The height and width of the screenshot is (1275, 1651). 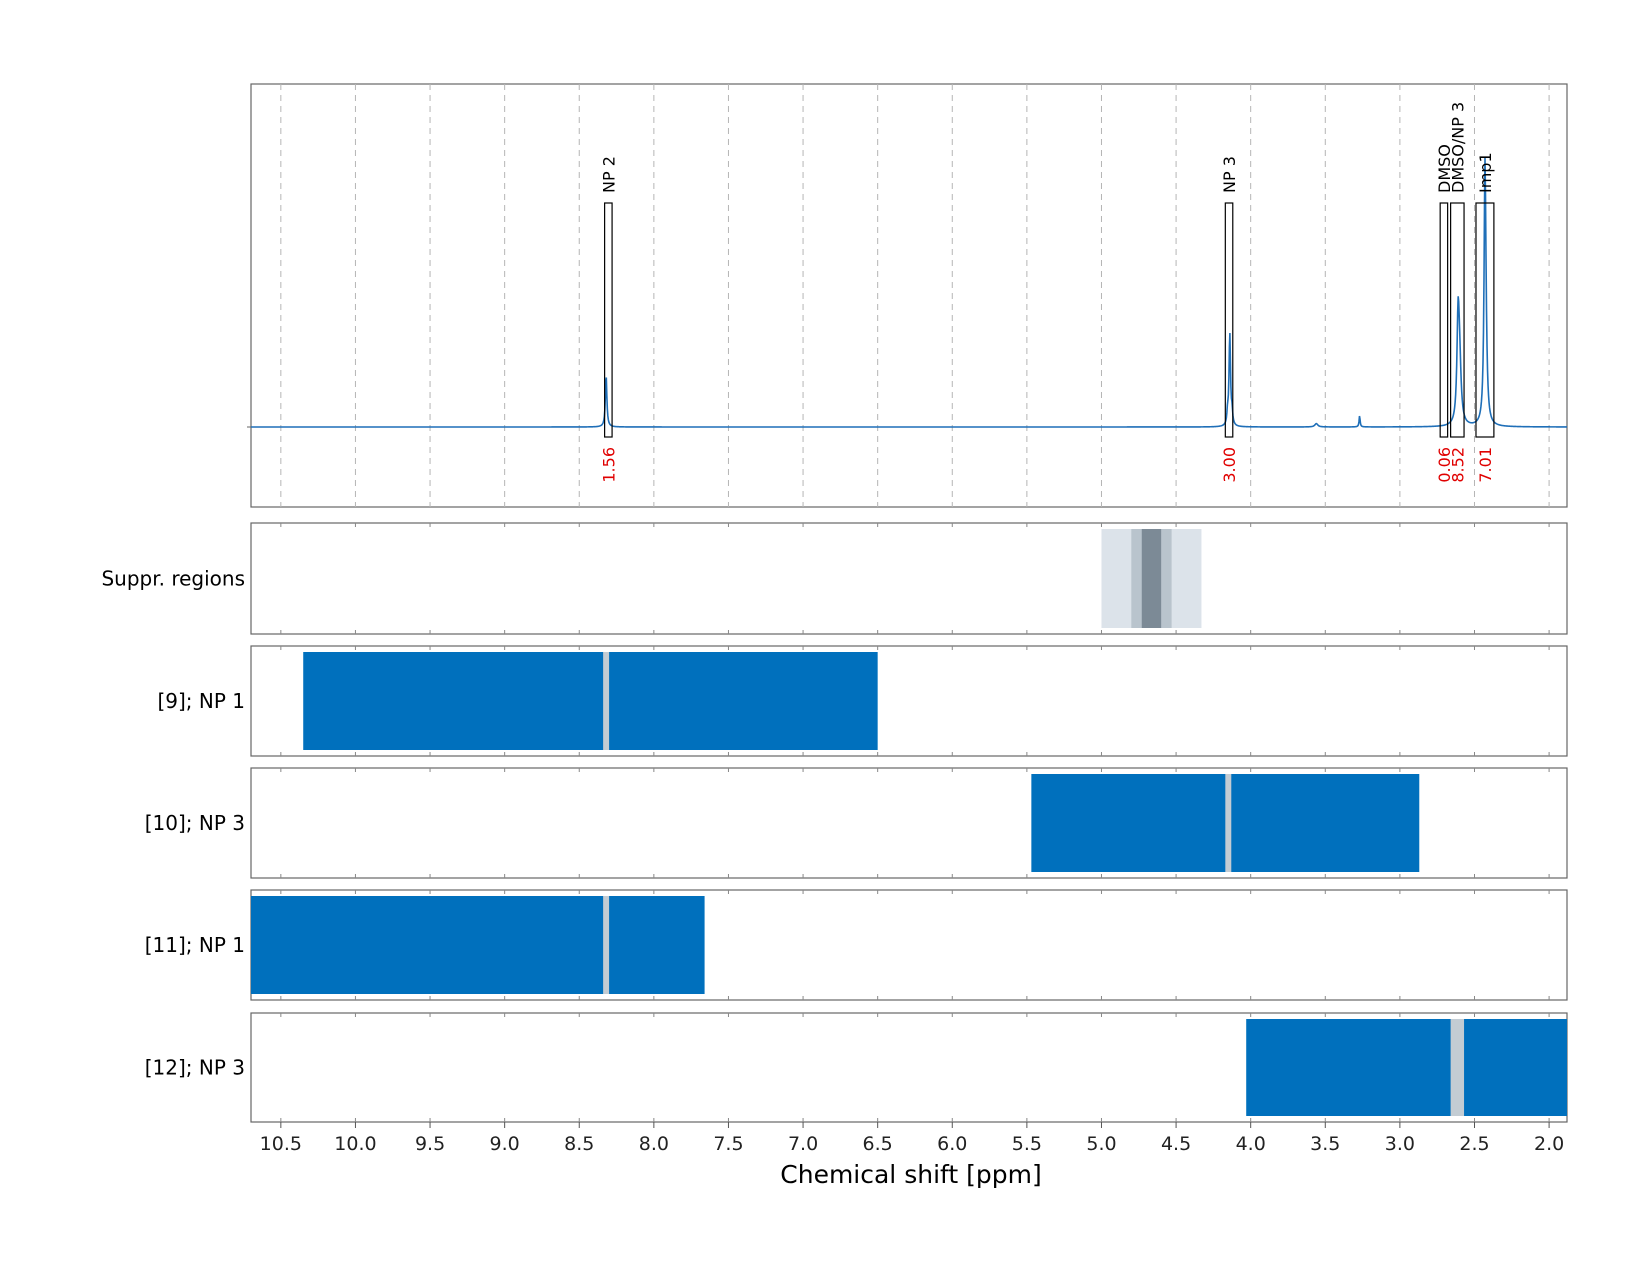 I want to click on x-tick-label: 9.5, so click(x=430, y=1144).